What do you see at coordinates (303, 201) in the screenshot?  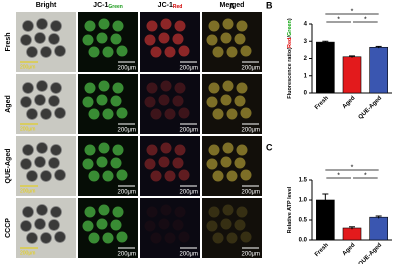 I see `y-tick-label: 1.0` at bounding box center [303, 201].